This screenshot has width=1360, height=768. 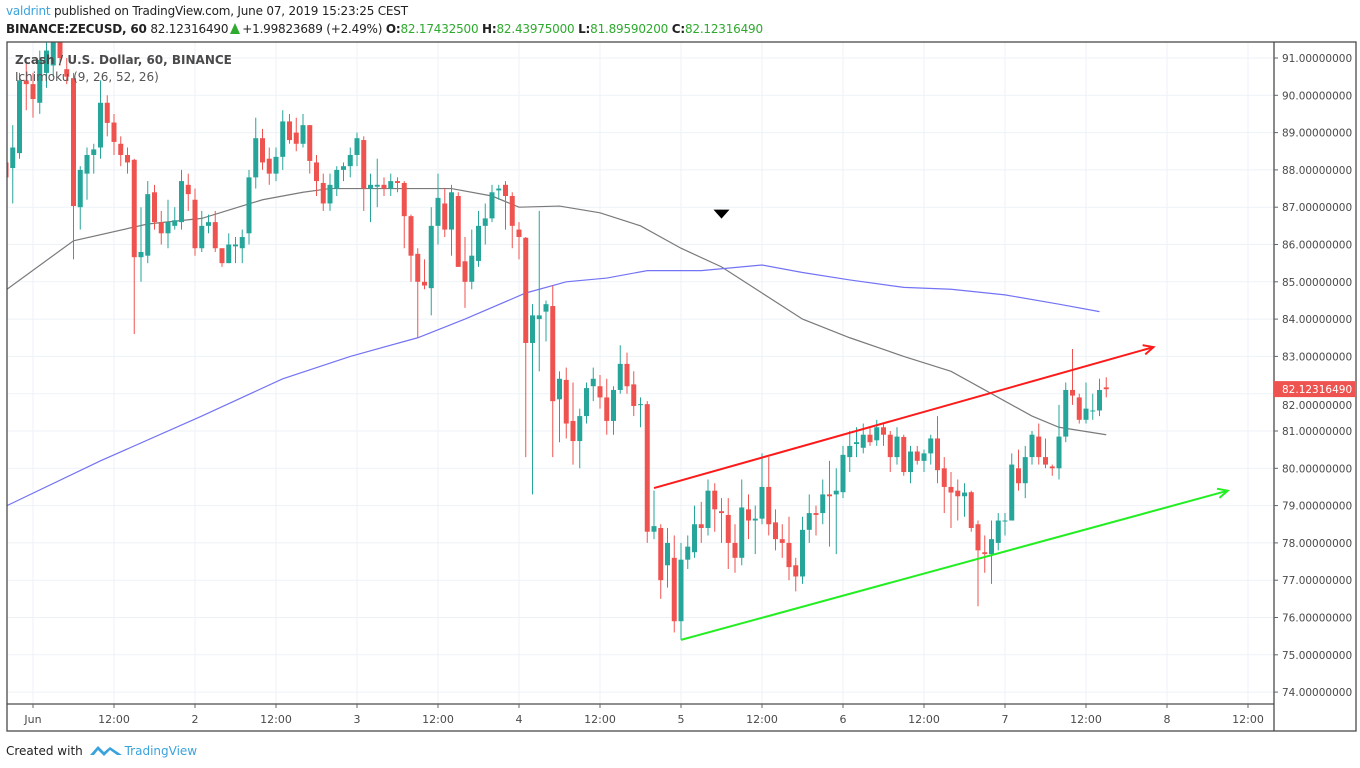 I want to click on price-axis-label: 85.00000000, so click(x=1317, y=283).